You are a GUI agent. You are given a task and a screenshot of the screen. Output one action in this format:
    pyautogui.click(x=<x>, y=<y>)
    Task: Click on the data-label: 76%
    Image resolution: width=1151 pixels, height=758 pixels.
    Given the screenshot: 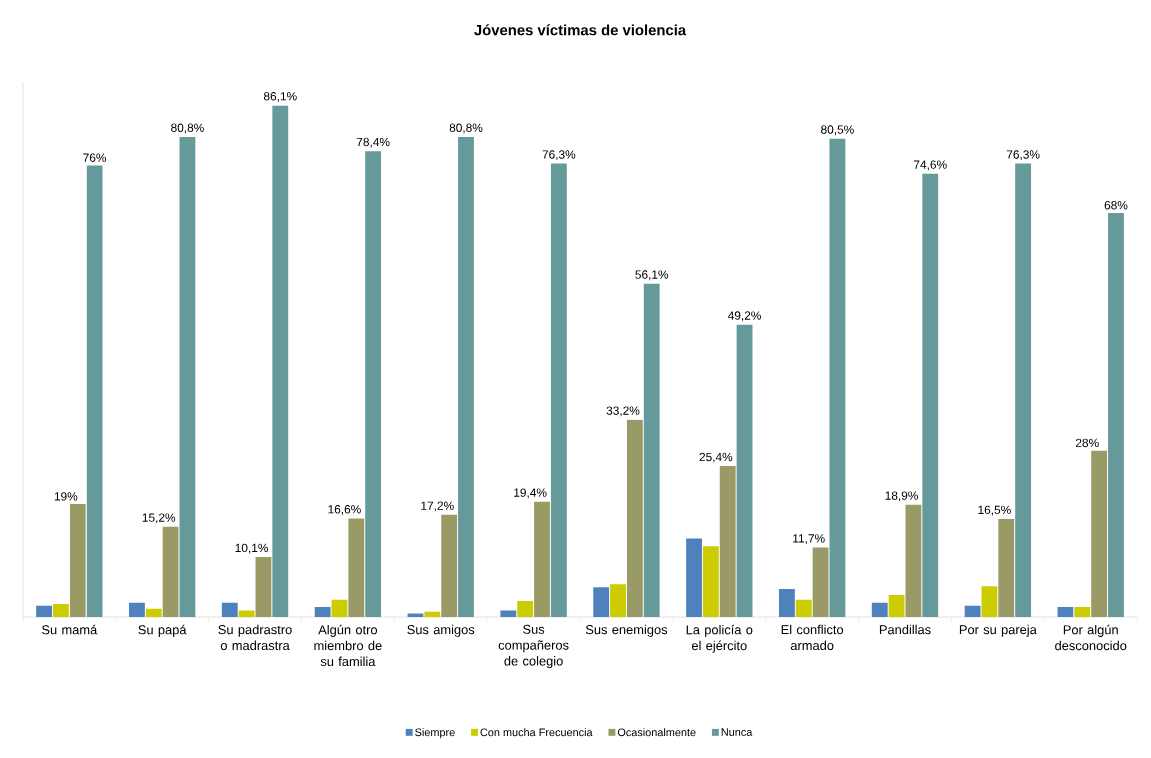 What is the action you would take?
    pyautogui.click(x=95, y=158)
    